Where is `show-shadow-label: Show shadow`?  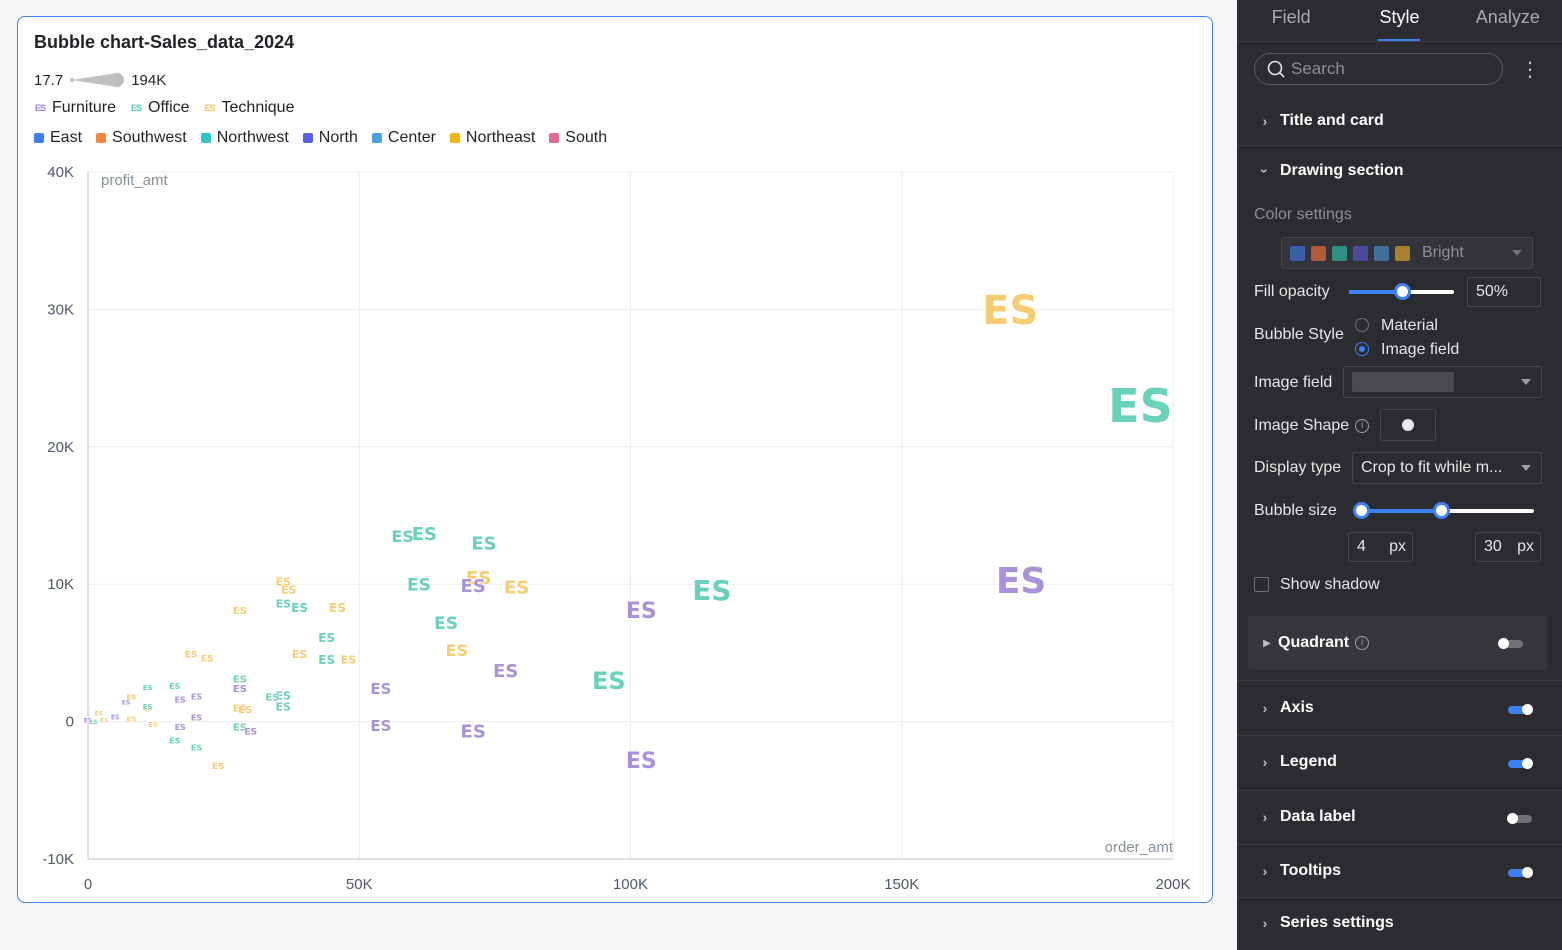
show-shadow-label: Show shadow is located at coordinates (1330, 584).